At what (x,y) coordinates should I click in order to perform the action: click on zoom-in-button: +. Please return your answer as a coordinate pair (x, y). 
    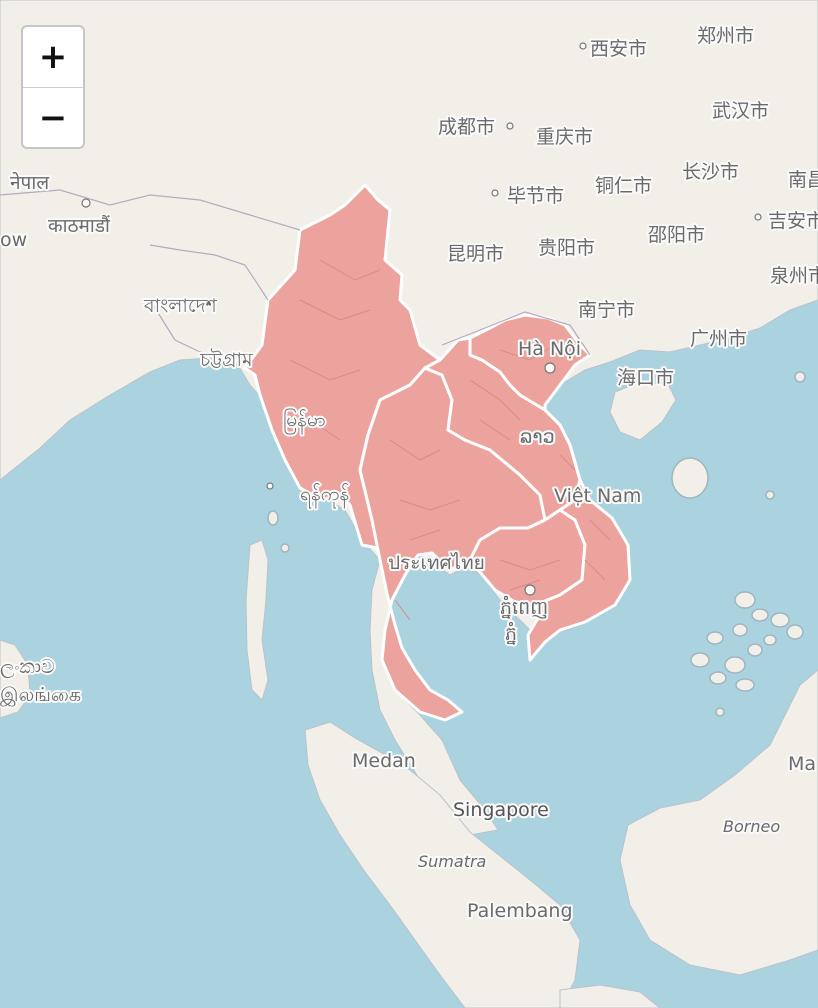
    Looking at the image, I should click on (53, 57).